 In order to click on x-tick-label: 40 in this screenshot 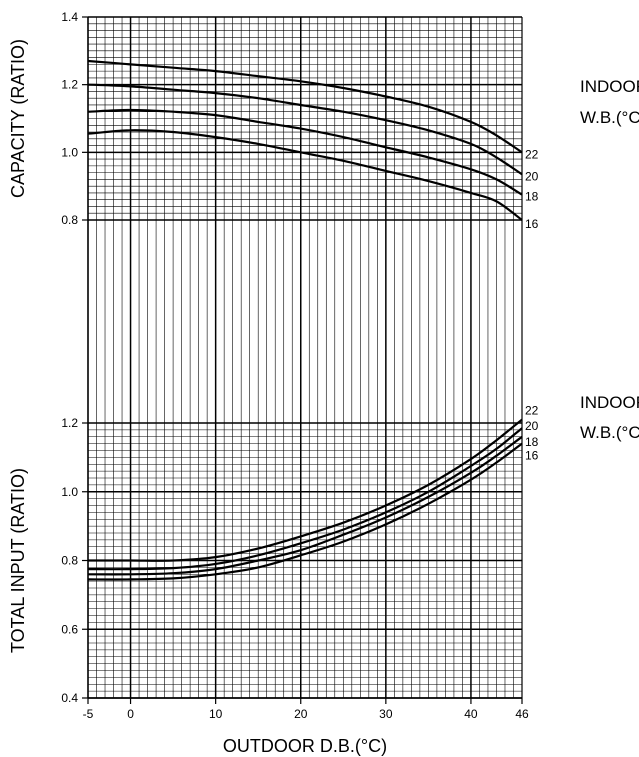, I will do `click(471, 714)`.